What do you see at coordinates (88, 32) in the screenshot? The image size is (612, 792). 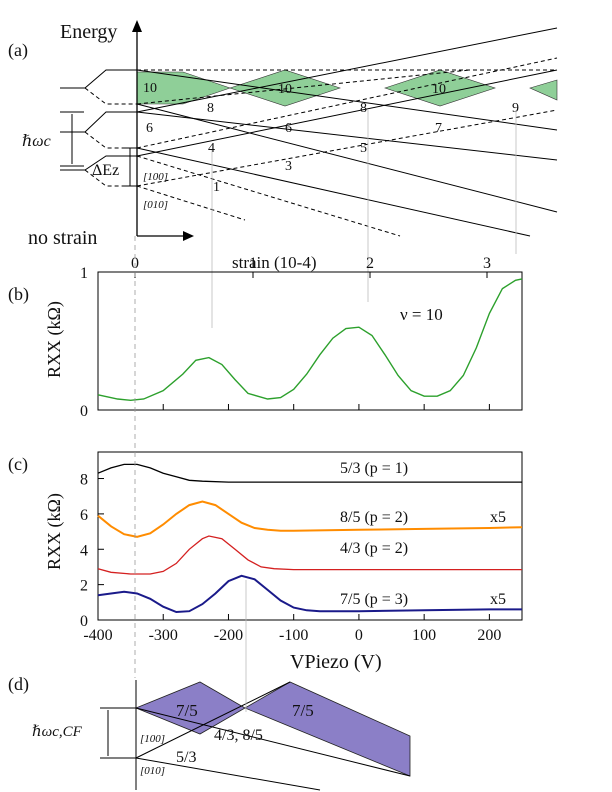 I see `energy-axis-label: Energy` at bounding box center [88, 32].